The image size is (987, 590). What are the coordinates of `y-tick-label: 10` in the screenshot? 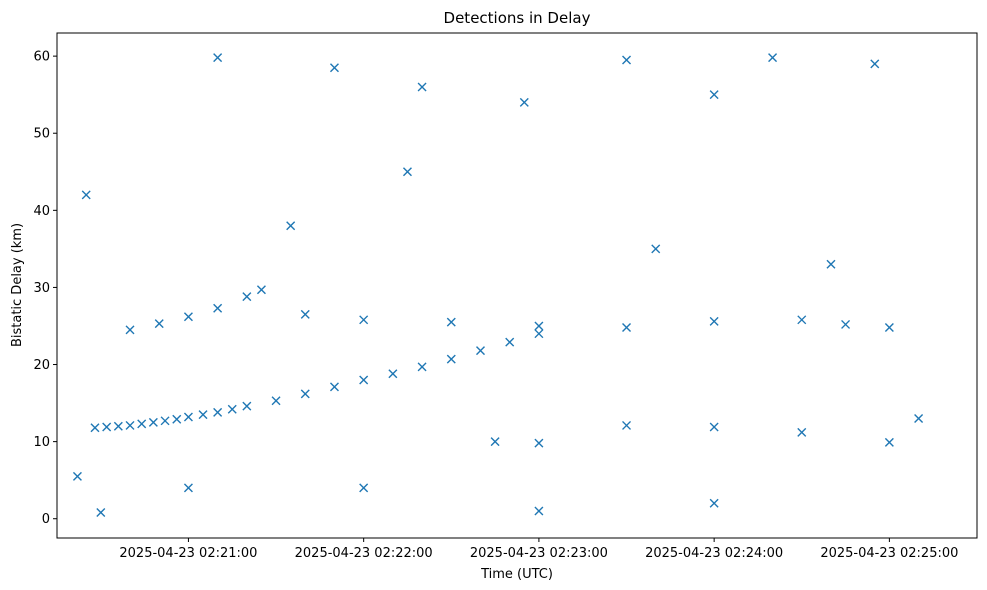 It's located at (41, 442).